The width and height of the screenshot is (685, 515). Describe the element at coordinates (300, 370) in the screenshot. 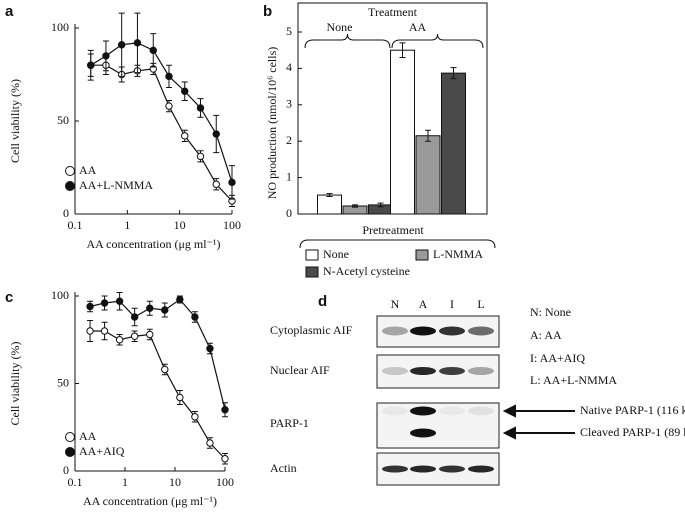

I see `row-label: Nuclear AIF` at that location.